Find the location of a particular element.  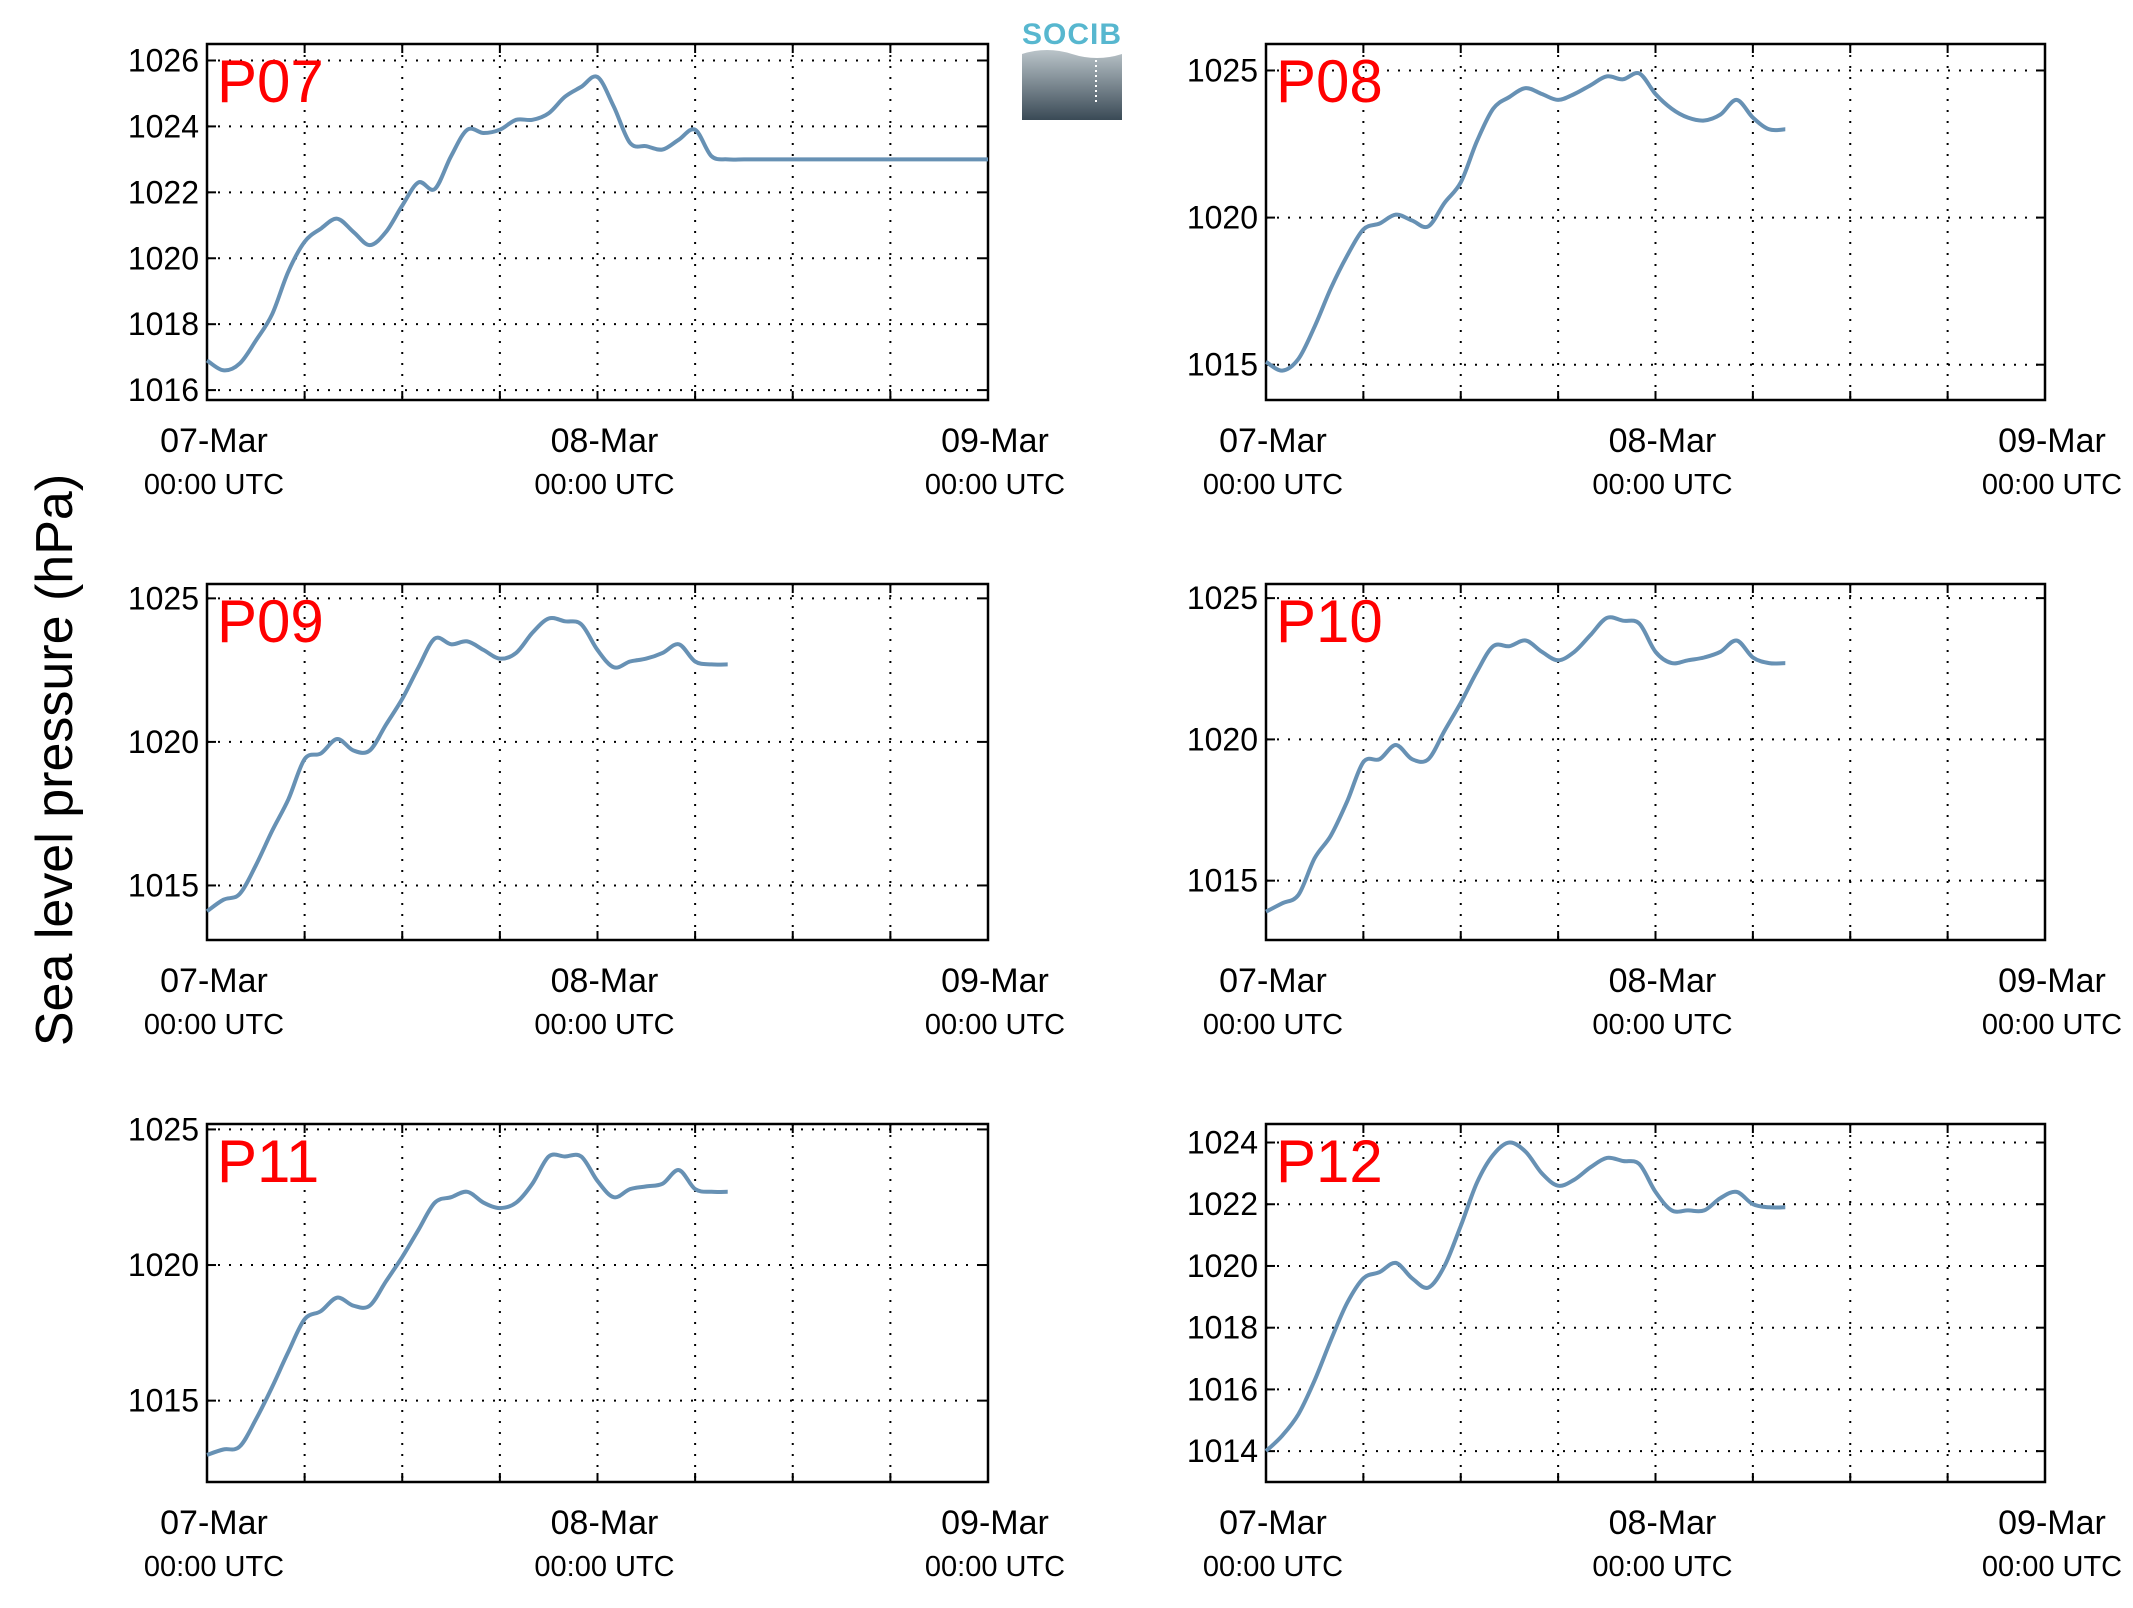

socib-logo: SOCIB is located at coordinates (1072, 69).